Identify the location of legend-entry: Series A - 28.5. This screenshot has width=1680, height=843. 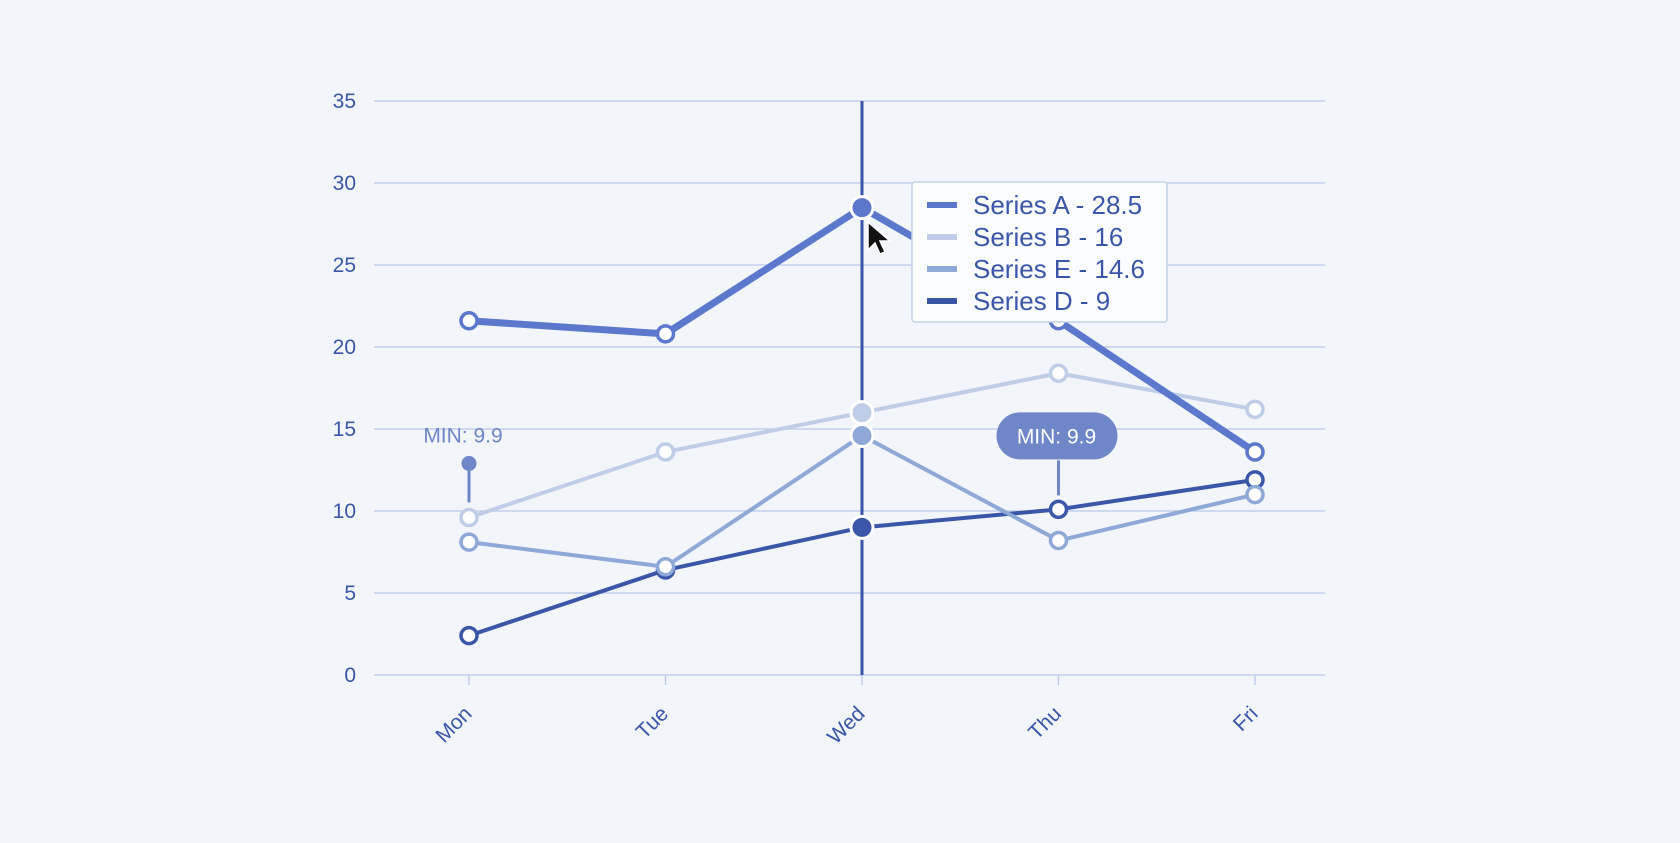
(1057, 205).